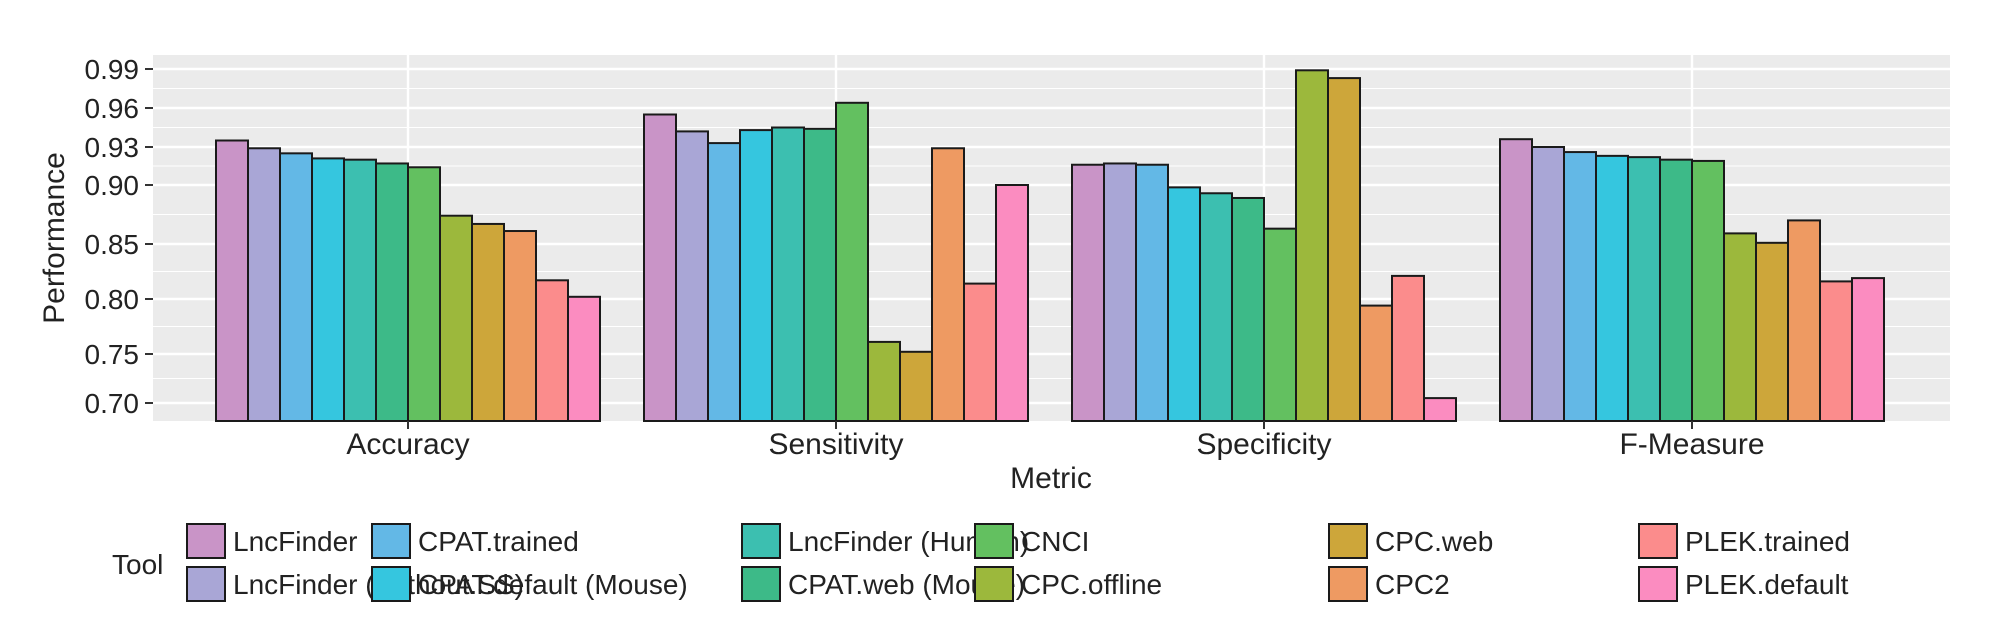 Image resolution: width=2000 pixels, height=633 pixels. What do you see at coordinates (1091, 584) in the screenshot?
I see `legend-label: CPC.offline` at bounding box center [1091, 584].